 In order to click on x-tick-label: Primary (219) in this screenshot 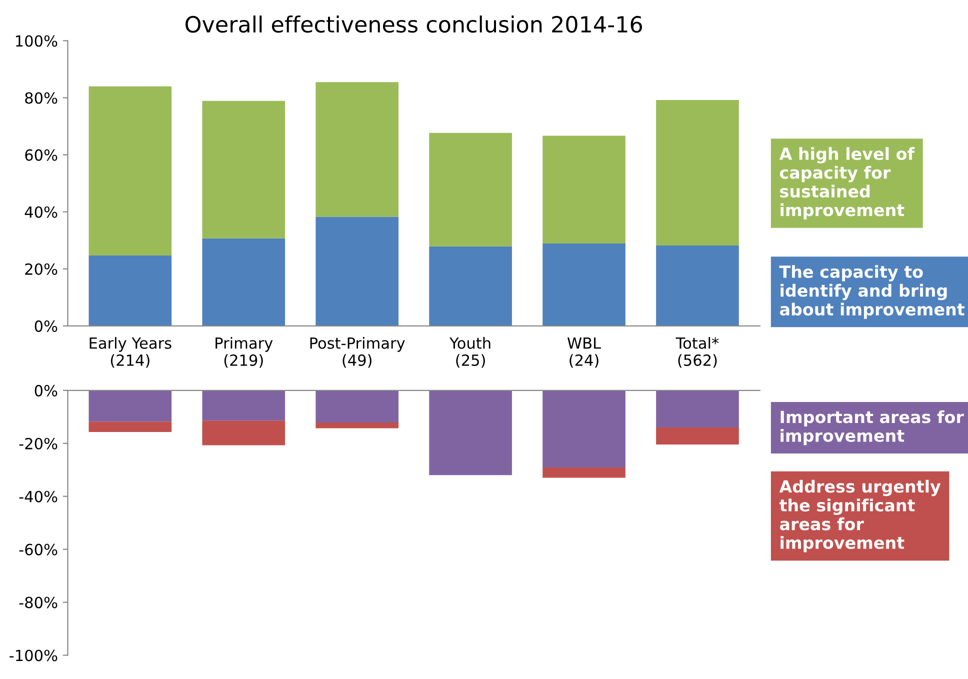, I will do `click(244, 352)`.